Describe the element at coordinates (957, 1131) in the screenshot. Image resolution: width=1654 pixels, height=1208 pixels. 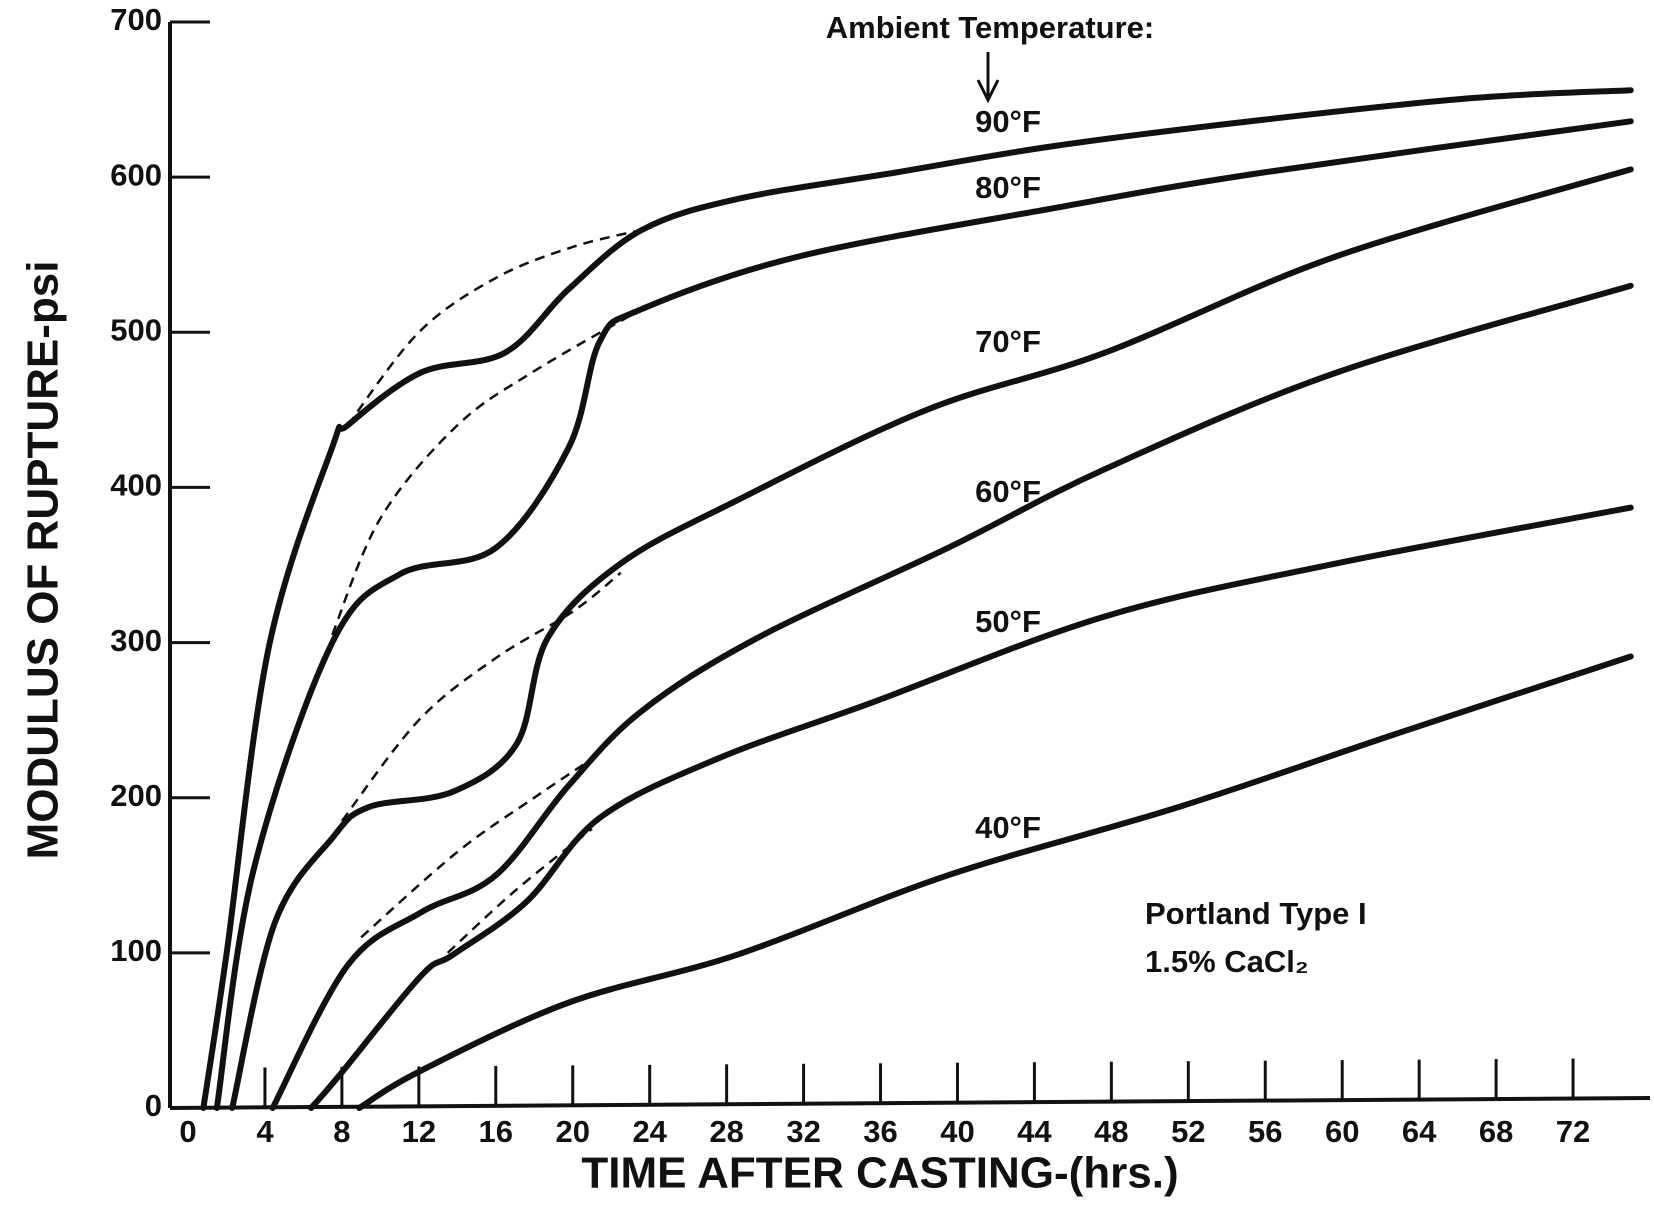
I see `x-tick-label: 40` at that location.